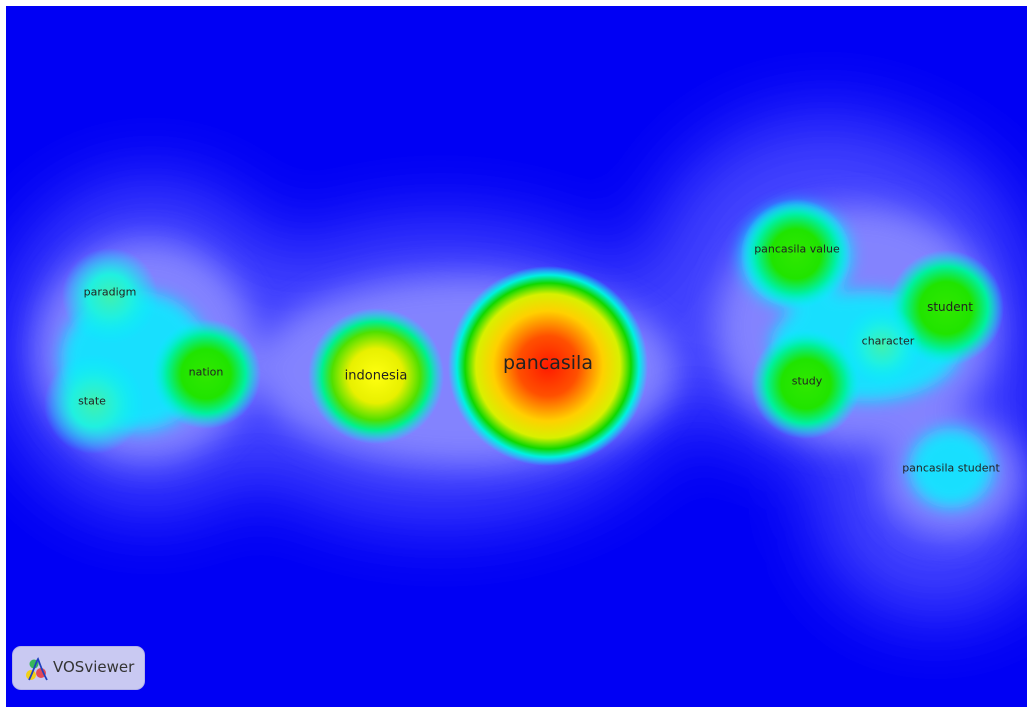 This screenshot has width=1027, height=707. I want to click on term-label-nation: nation, so click(206, 372).